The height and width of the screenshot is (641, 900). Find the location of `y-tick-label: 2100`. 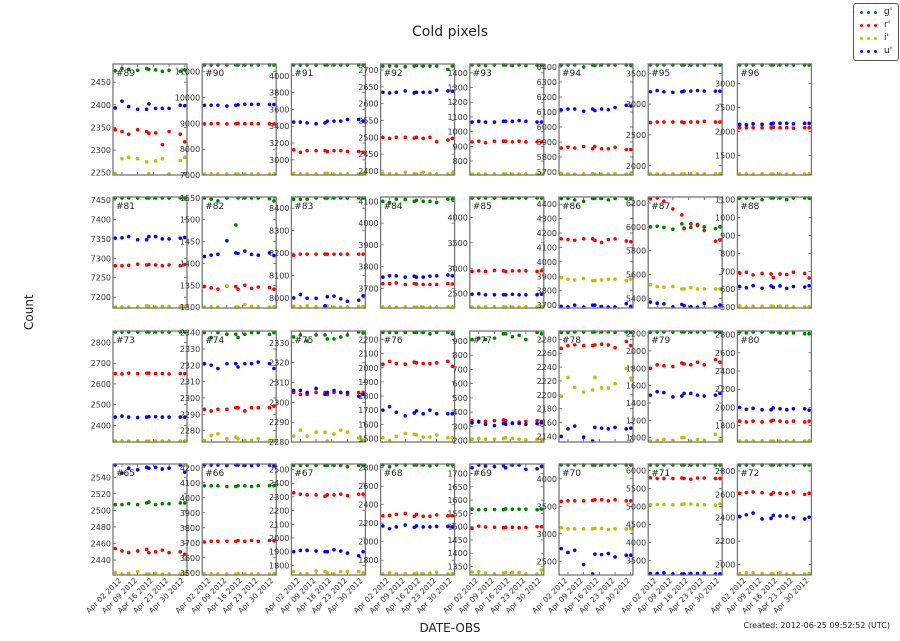

y-tick-label: 2100 is located at coordinates (368, 354).